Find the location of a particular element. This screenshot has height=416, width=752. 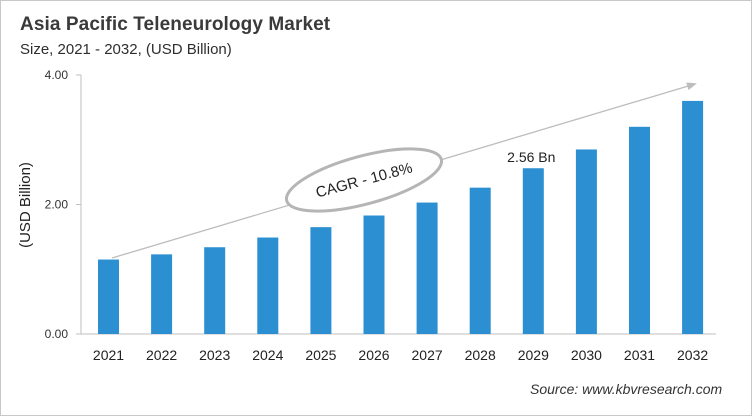

x-tick-label: 2027 is located at coordinates (427, 355).